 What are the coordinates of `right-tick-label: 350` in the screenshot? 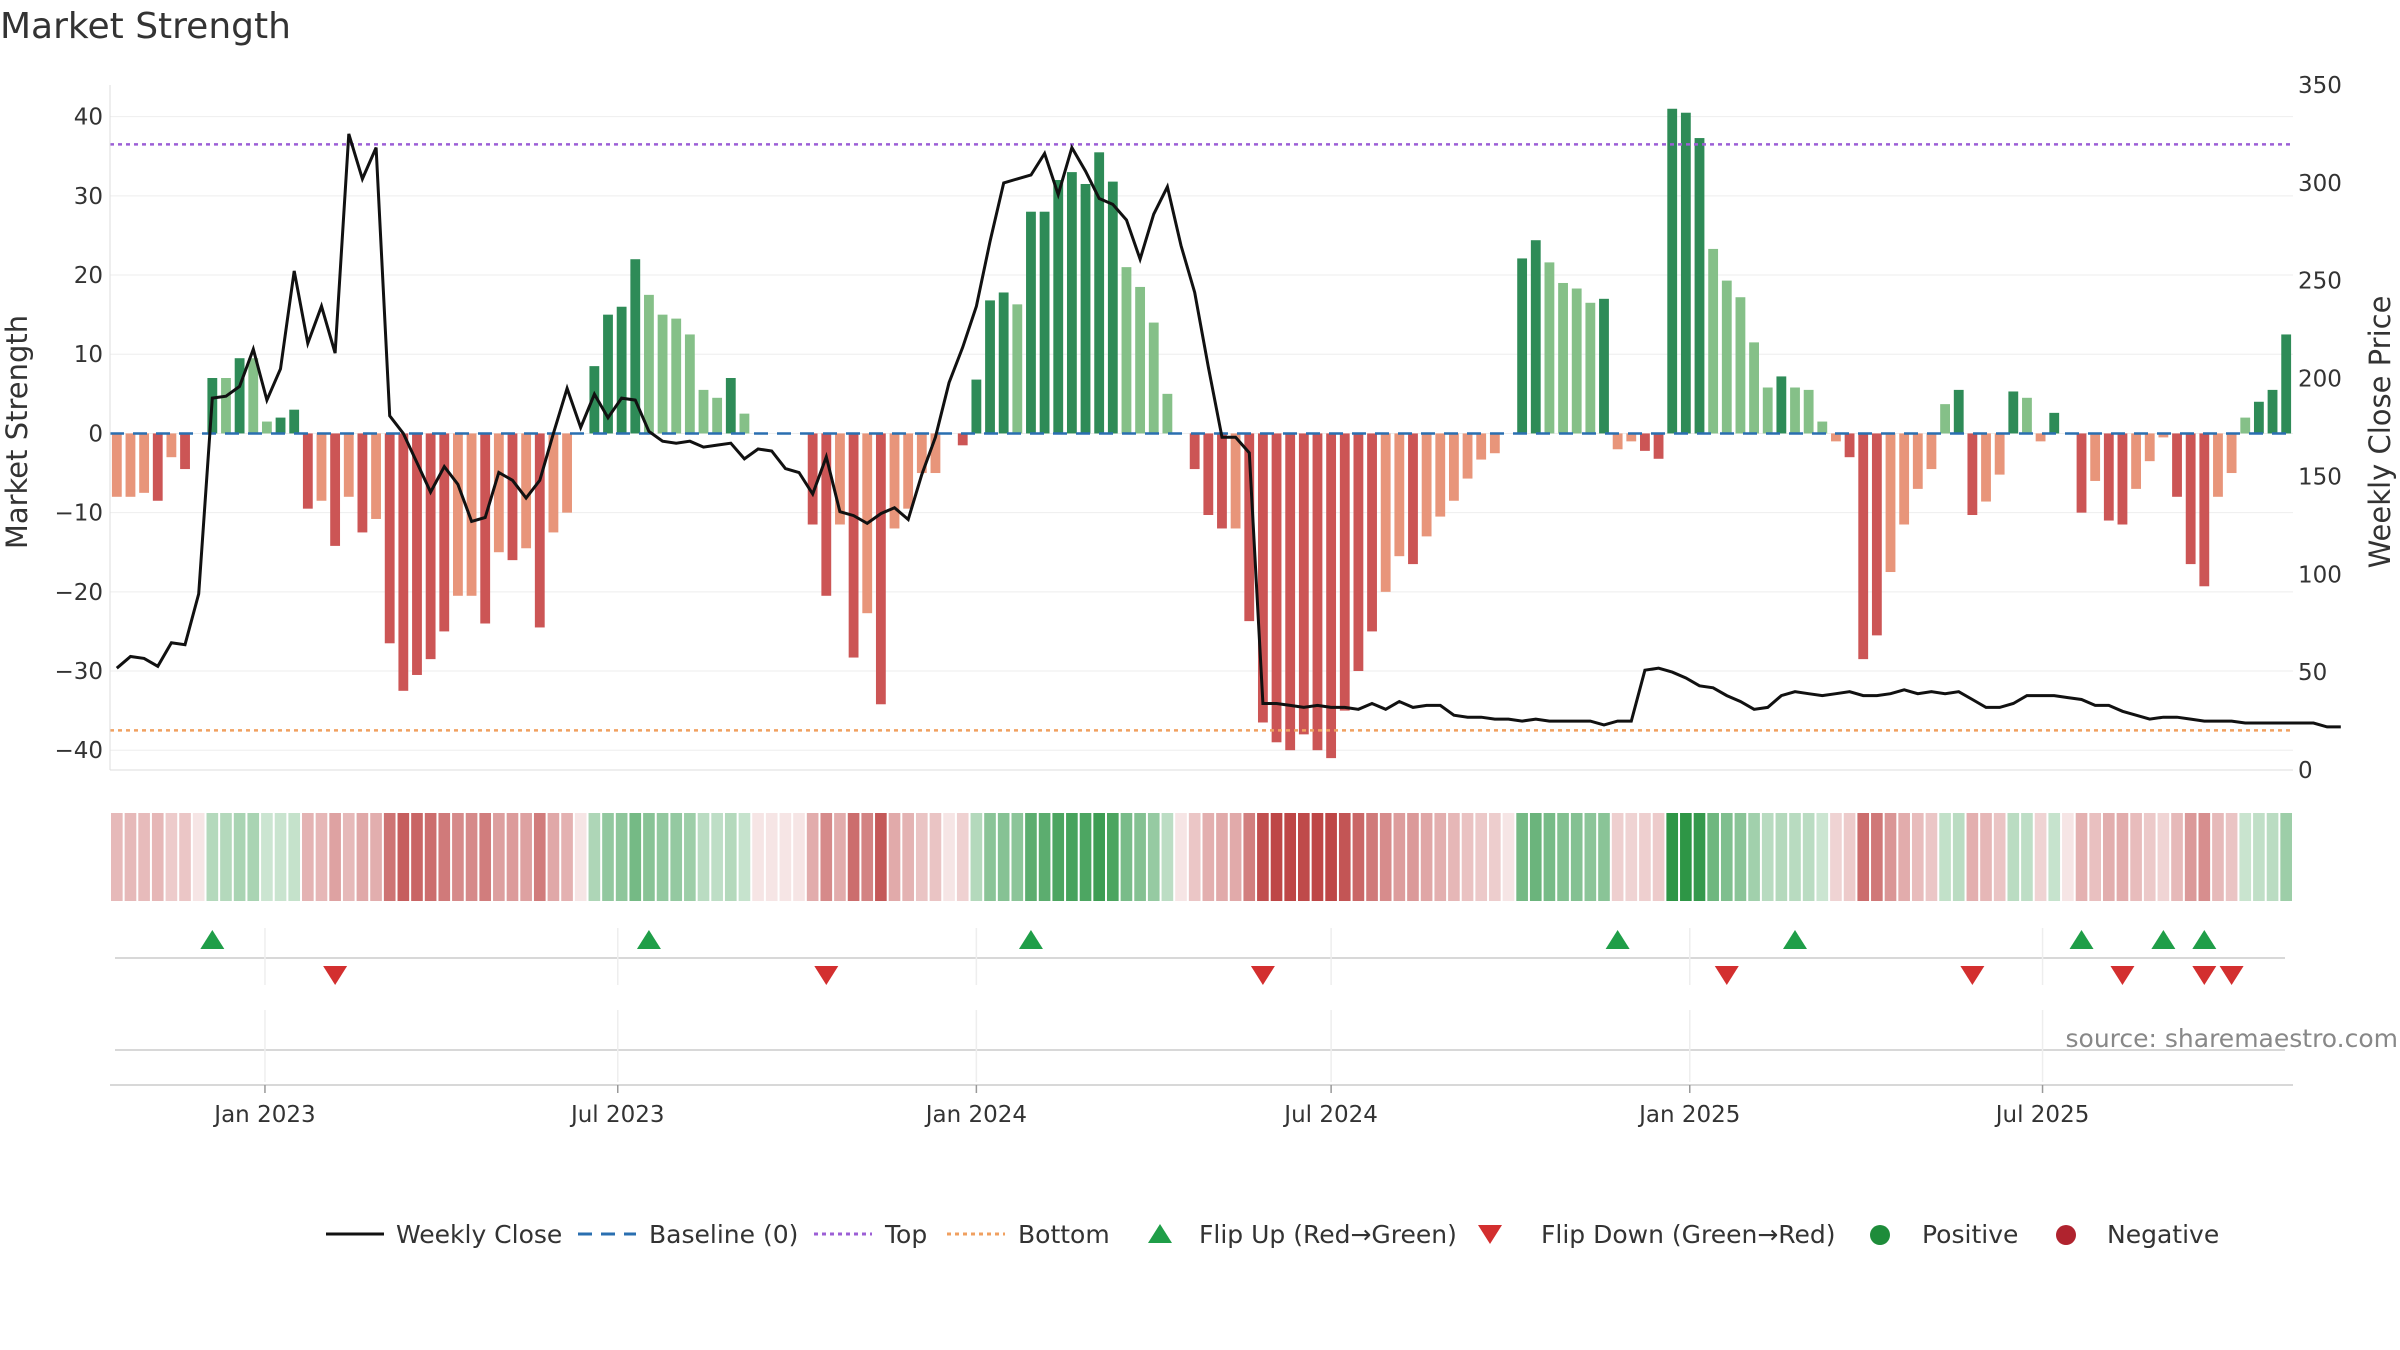 It's located at (2320, 86).